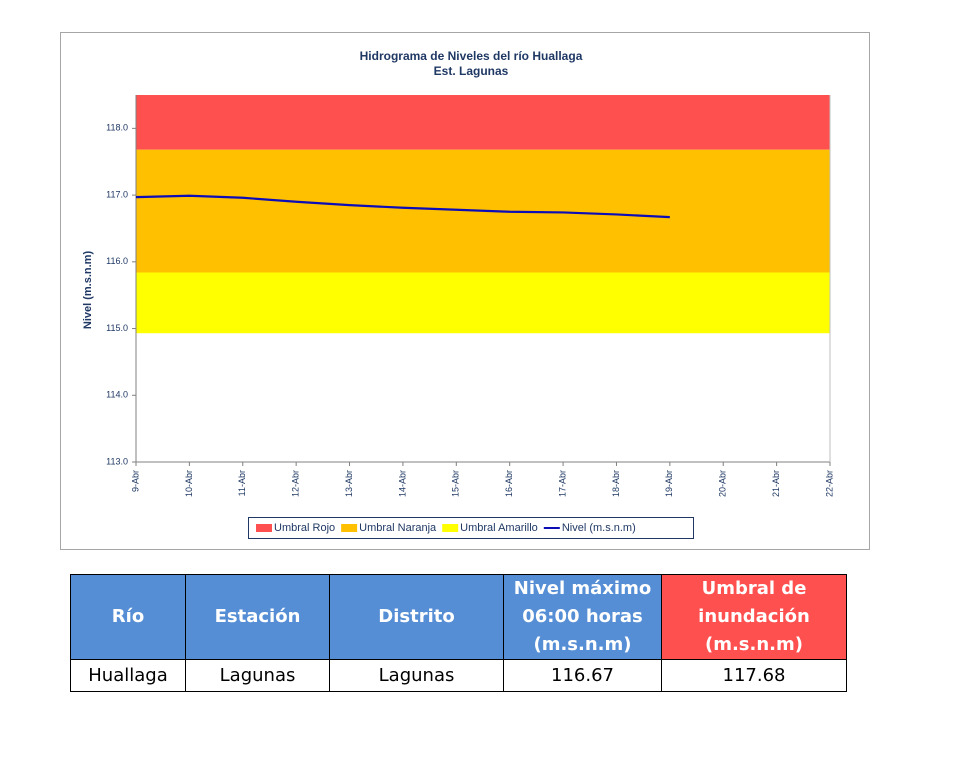  Describe the element at coordinates (117, 194) in the screenshot. I see `y-tick-label: 117.0` at that location.